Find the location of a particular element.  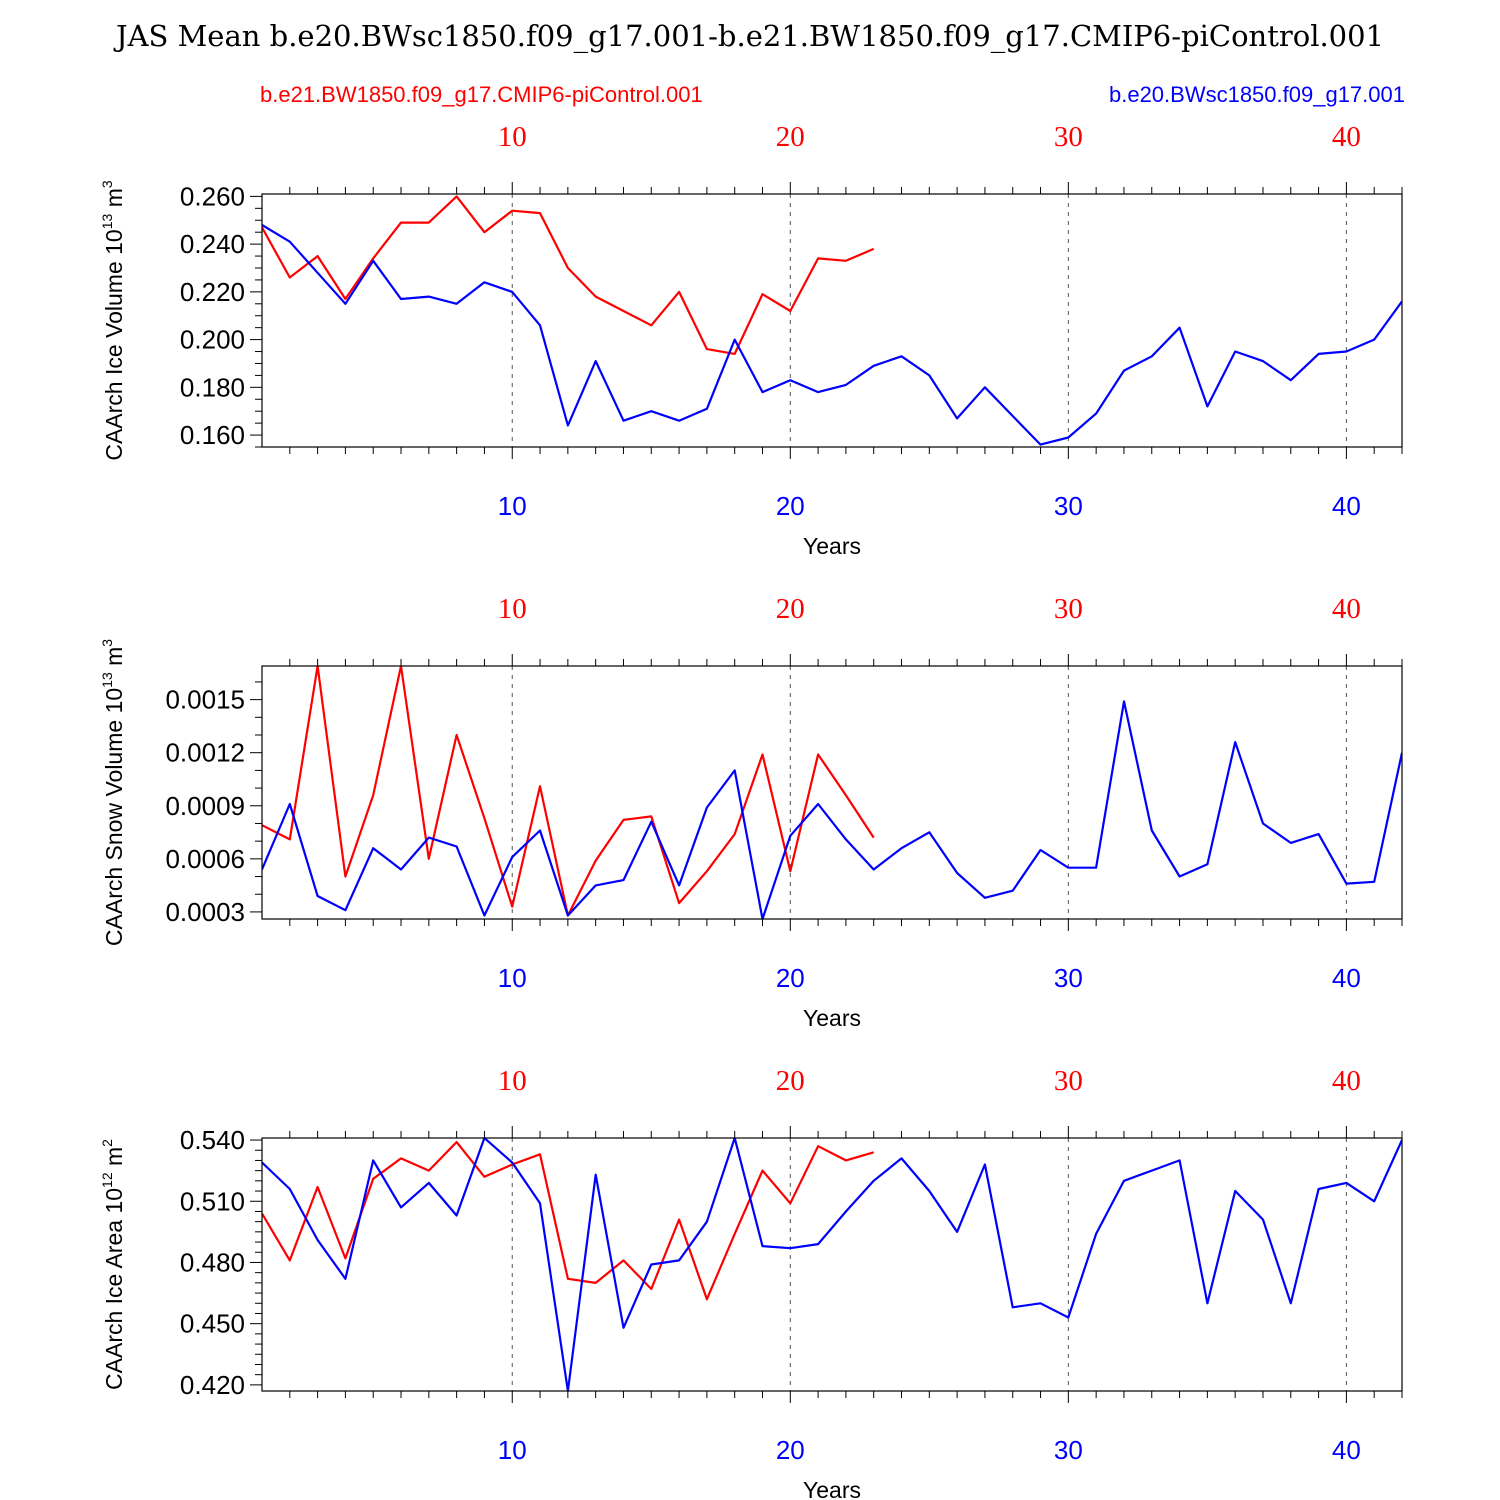

y-tick-label: 0.180 is located at coordinates (212, 387).